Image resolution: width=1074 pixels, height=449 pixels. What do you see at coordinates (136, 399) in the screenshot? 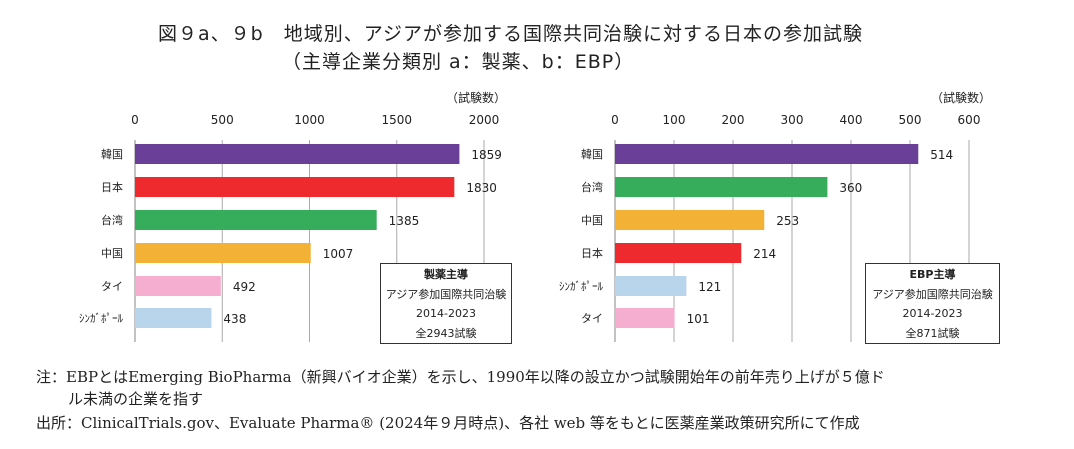
I see `note-line2: ル未満の企業を指す` at bounding box center [136, 399].